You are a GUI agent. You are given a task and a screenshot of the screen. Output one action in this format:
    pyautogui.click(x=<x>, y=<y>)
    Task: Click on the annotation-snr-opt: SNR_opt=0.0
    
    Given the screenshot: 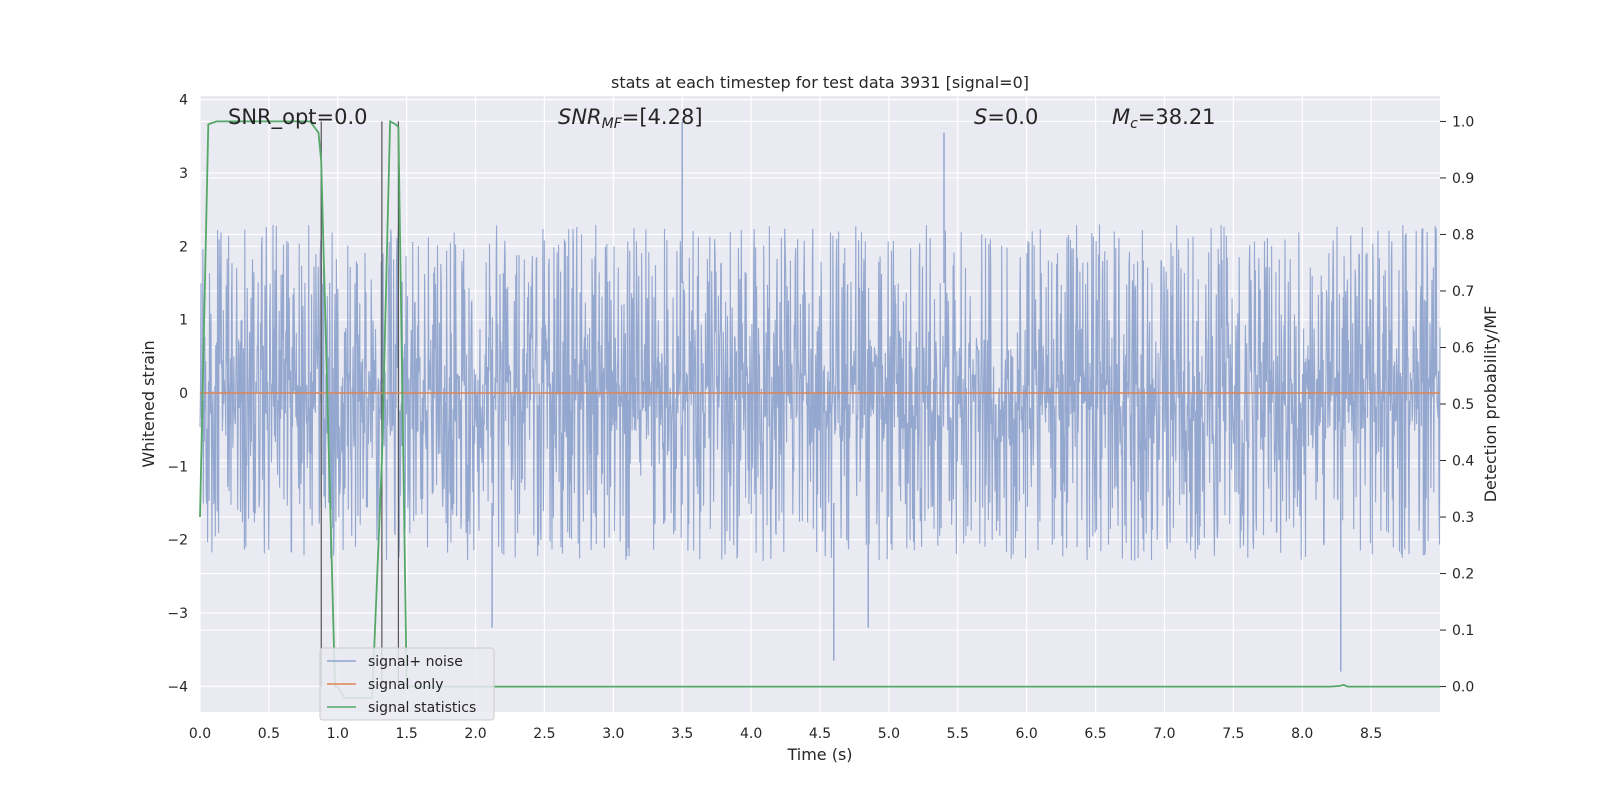 What is the action you would take?
    pyautogui.click(x=298, y=117)
    